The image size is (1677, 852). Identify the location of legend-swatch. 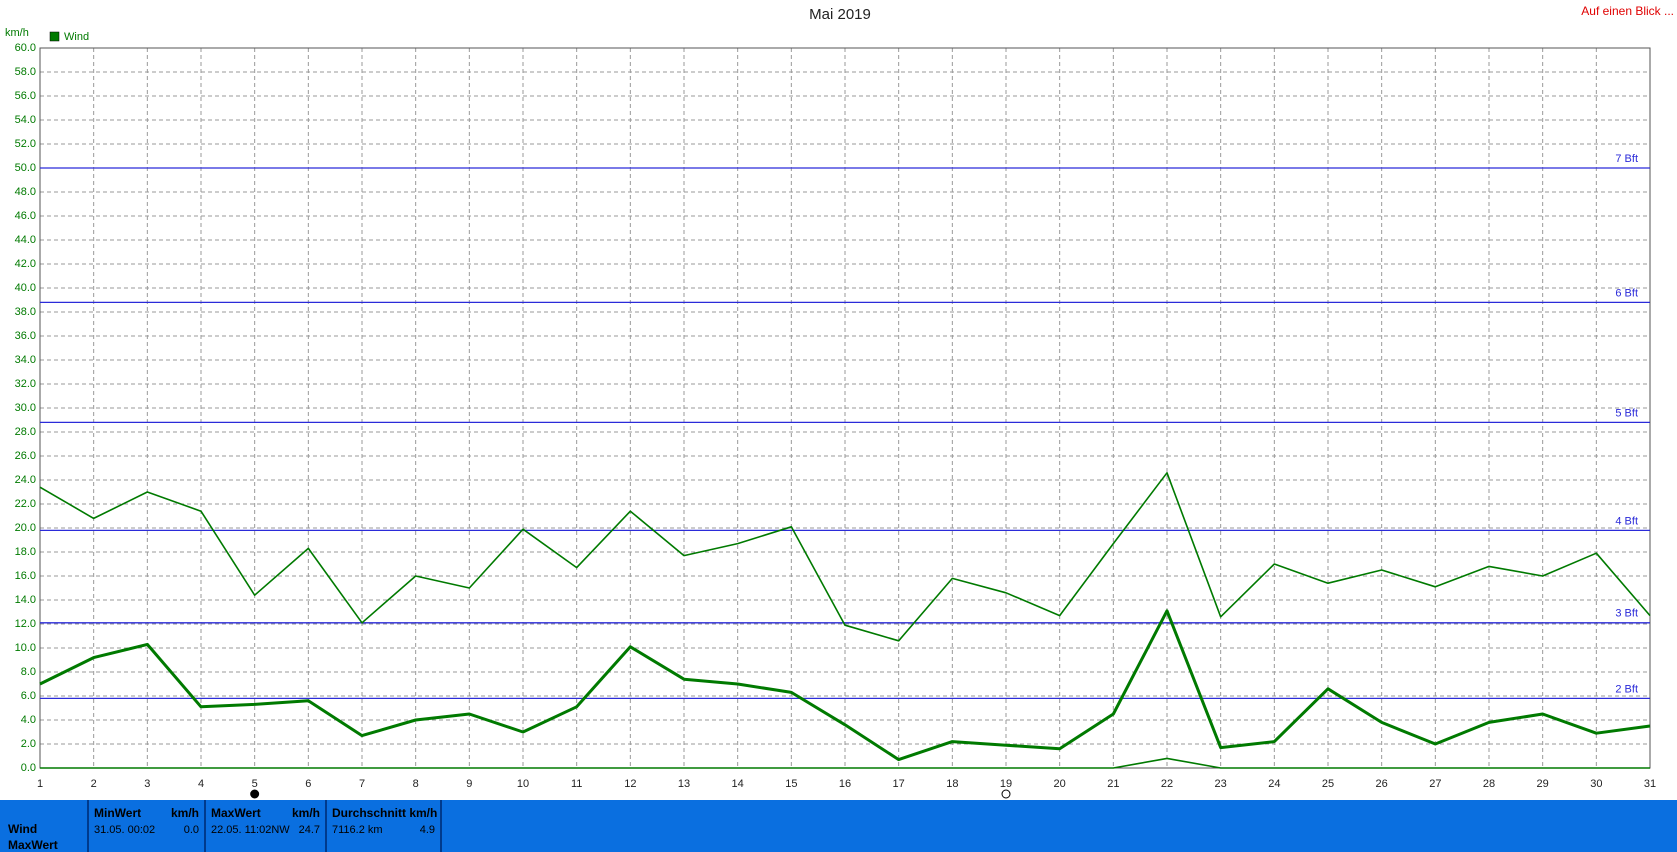
(54, 36).